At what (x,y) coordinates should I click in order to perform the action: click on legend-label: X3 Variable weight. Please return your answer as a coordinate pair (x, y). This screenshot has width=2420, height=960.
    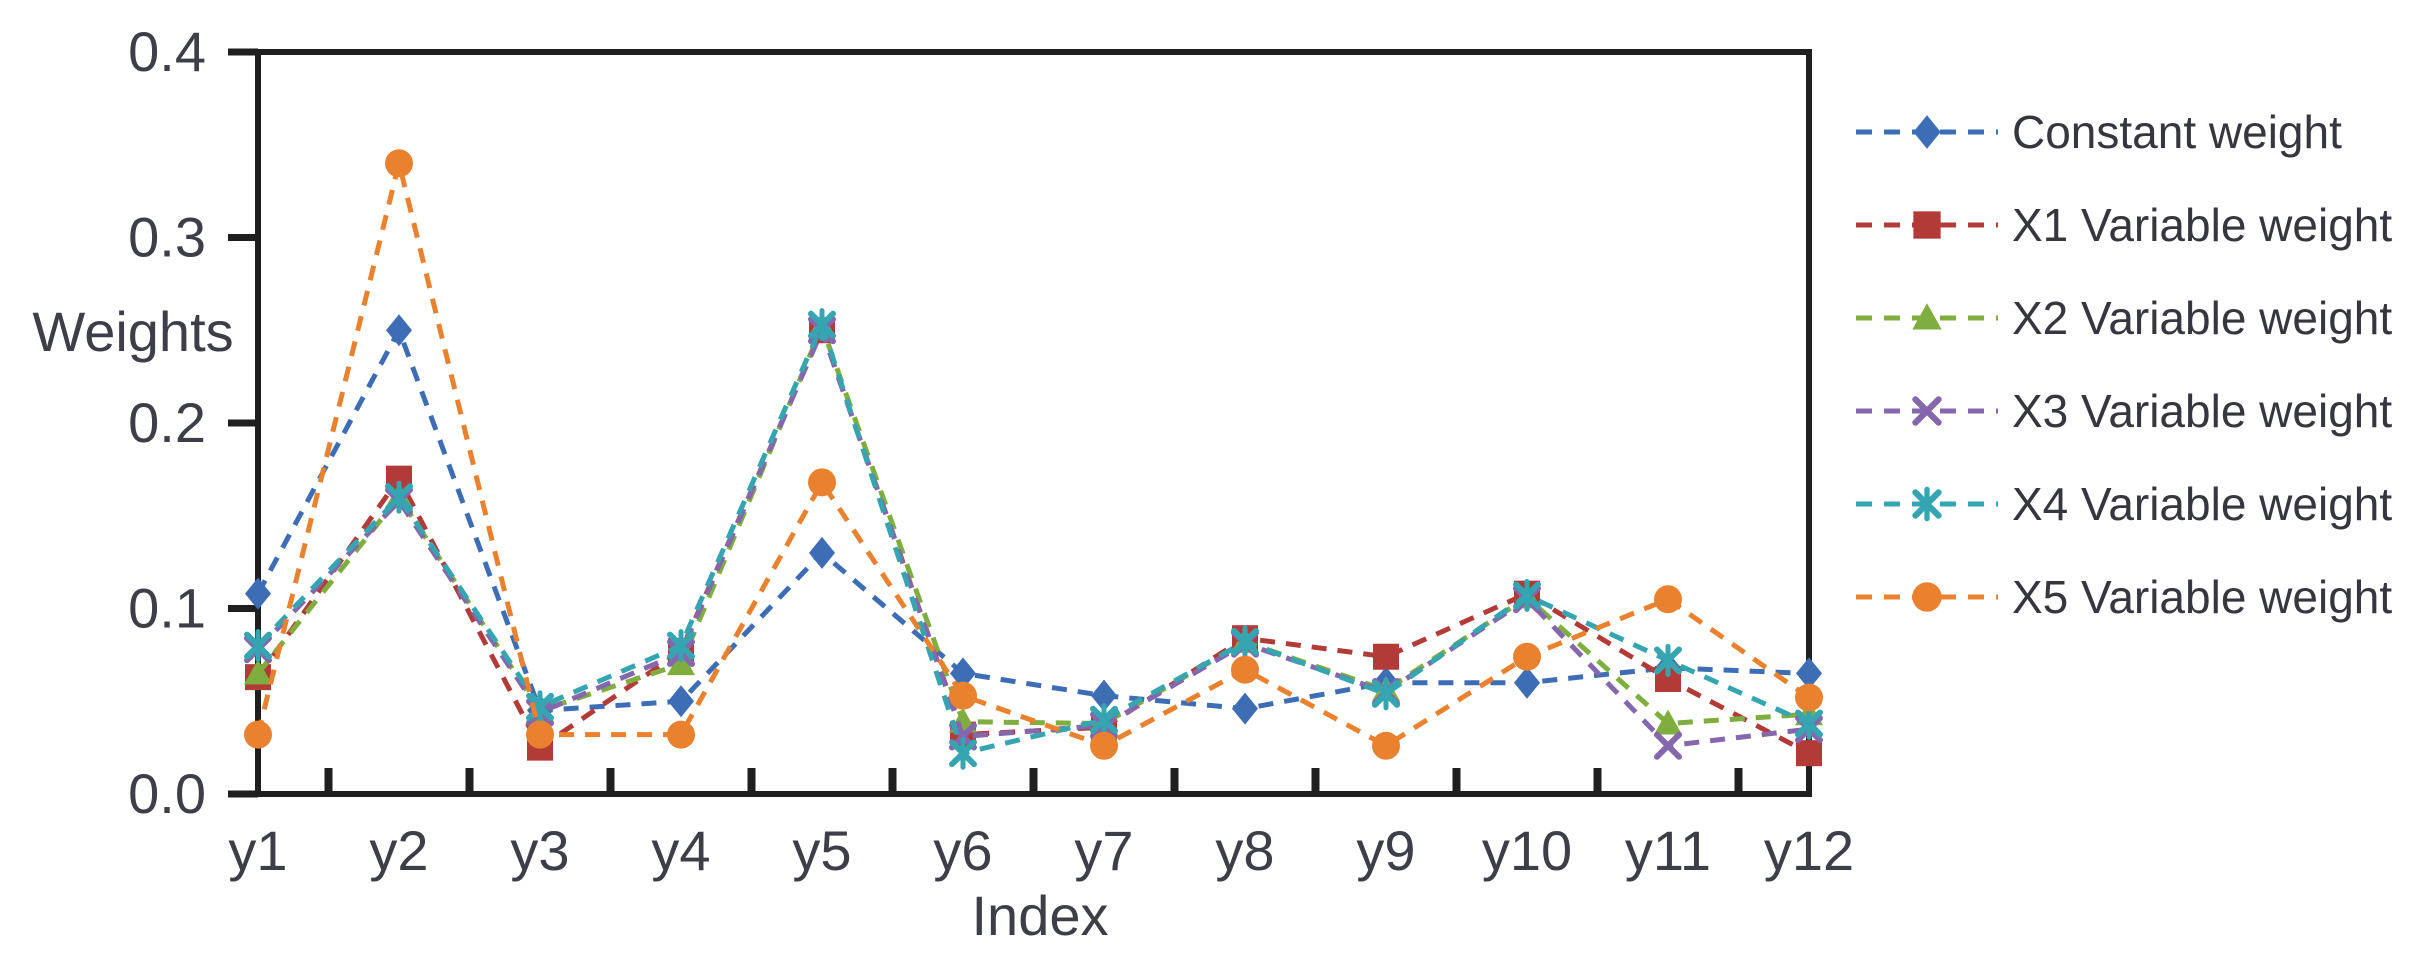
    Looking at the image, I should click on (2202, 411).